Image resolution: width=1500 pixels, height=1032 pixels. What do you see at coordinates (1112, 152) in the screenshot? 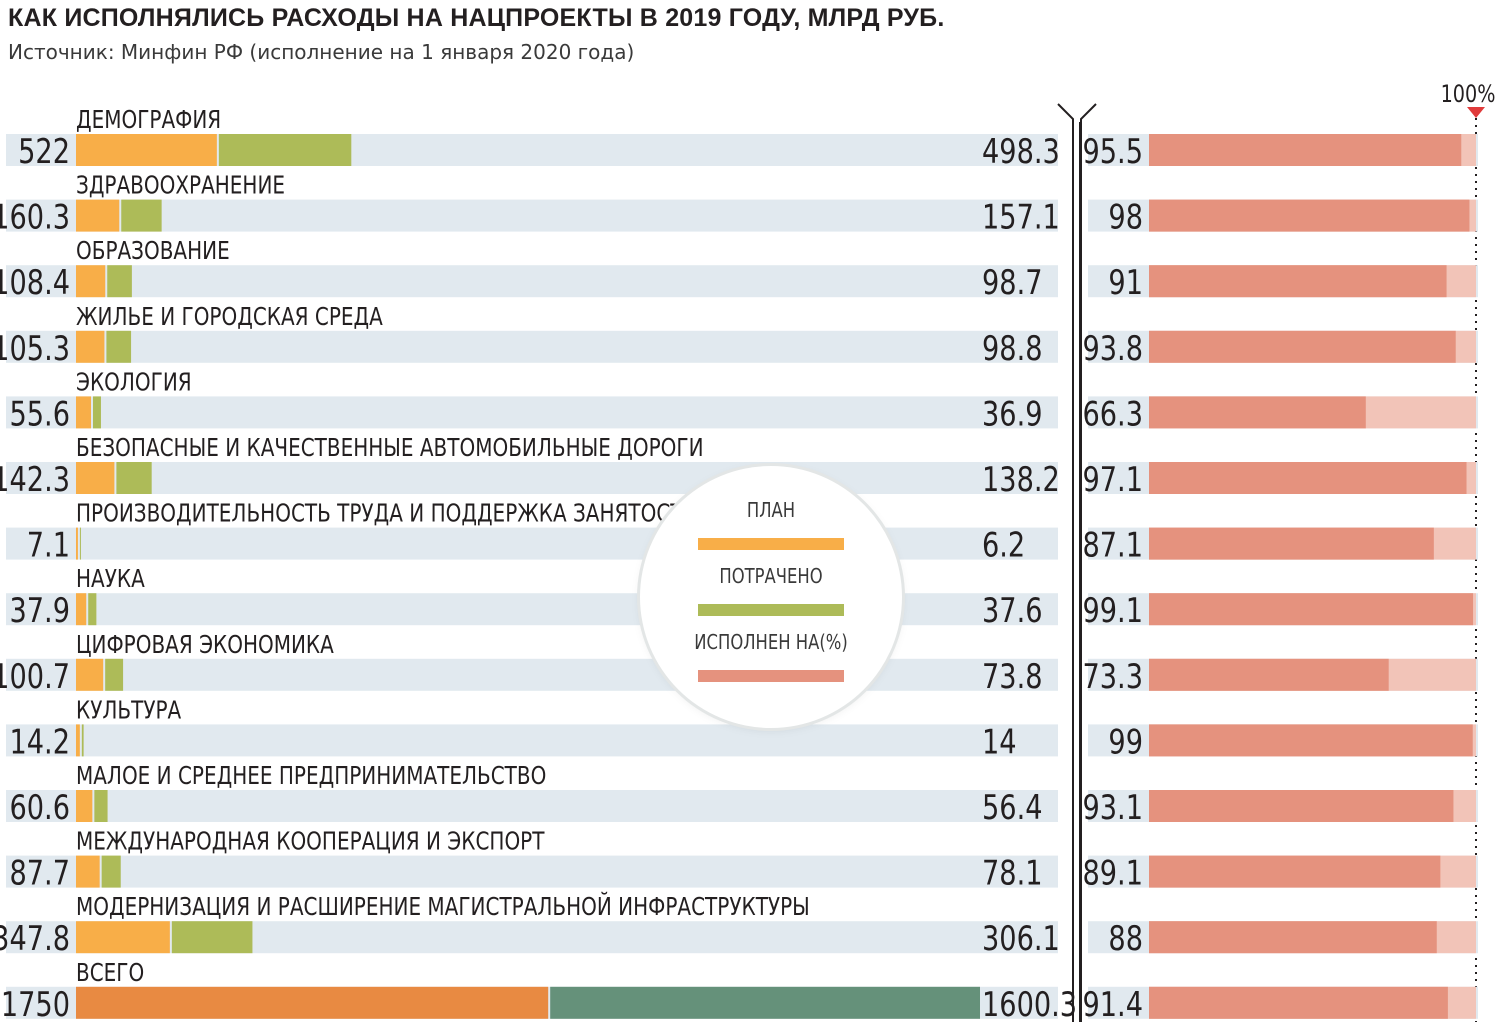
I see `executed-value-label: 95.5` at bounding box center [1112, 152].